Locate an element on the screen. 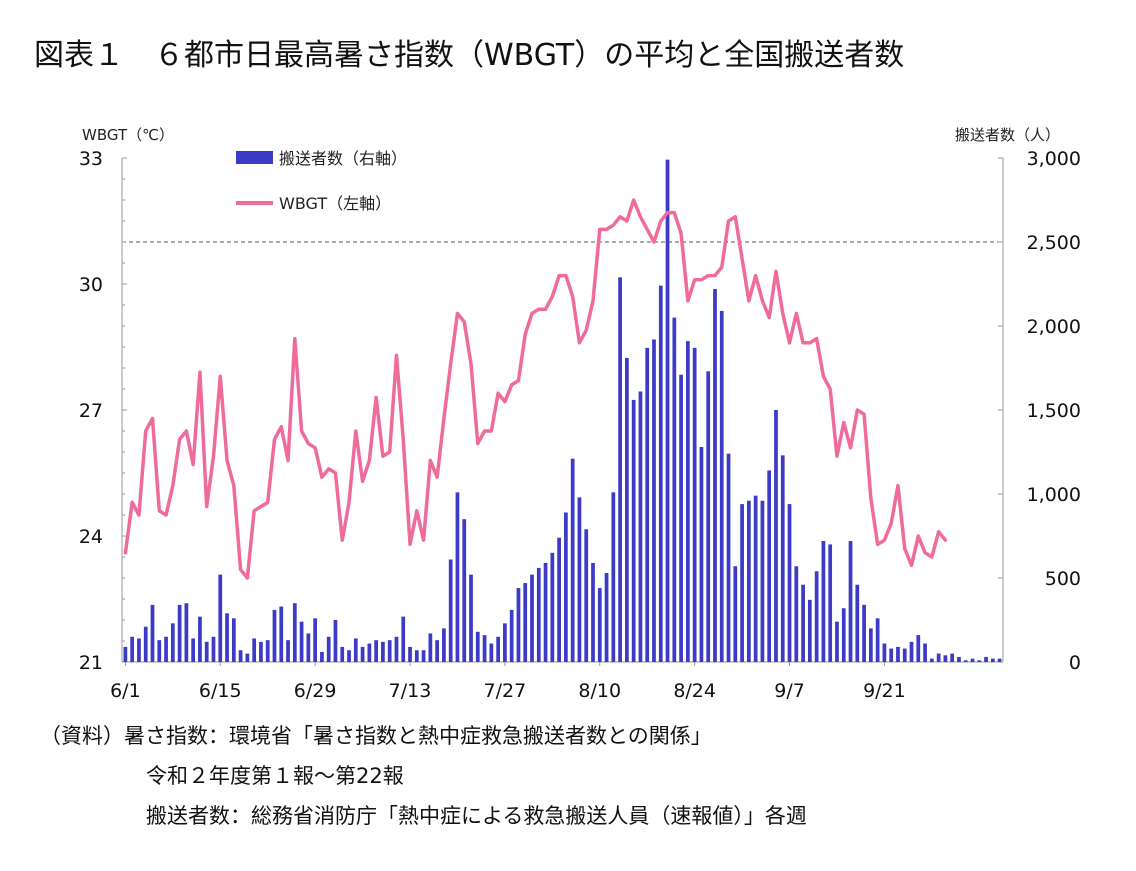 This screenshot has width=1136, height=871. right-tick-label: 3,000 is located at coordinates (1054, 159).